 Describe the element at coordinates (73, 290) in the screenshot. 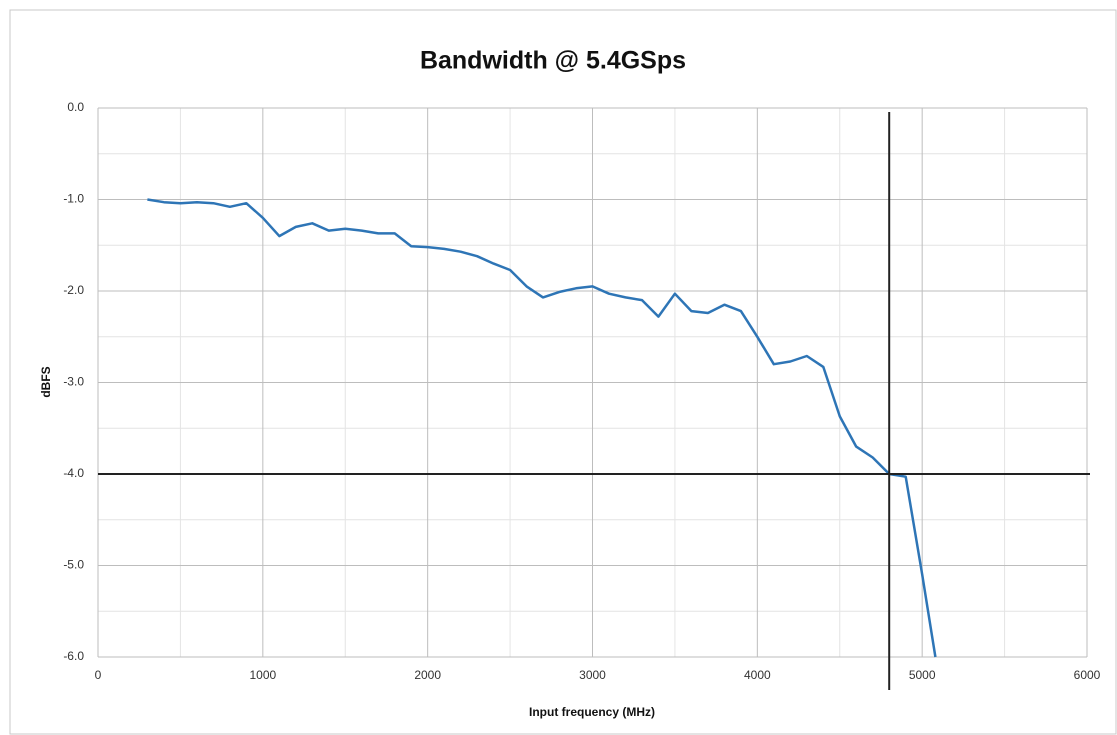

I see `y-tick-label: -2.0` at that location.